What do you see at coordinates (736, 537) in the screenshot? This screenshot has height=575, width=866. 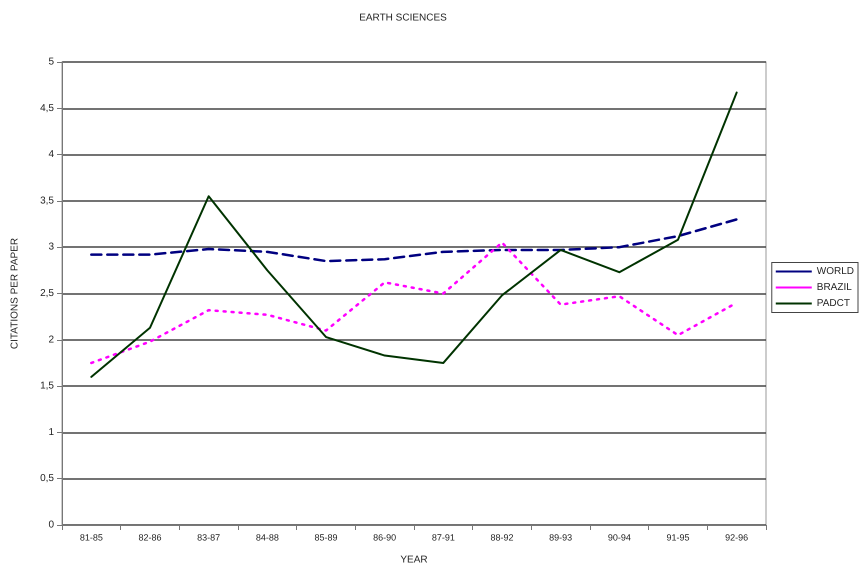 I see `x-tick-label: 92-96` at bounding box center [736, 537].